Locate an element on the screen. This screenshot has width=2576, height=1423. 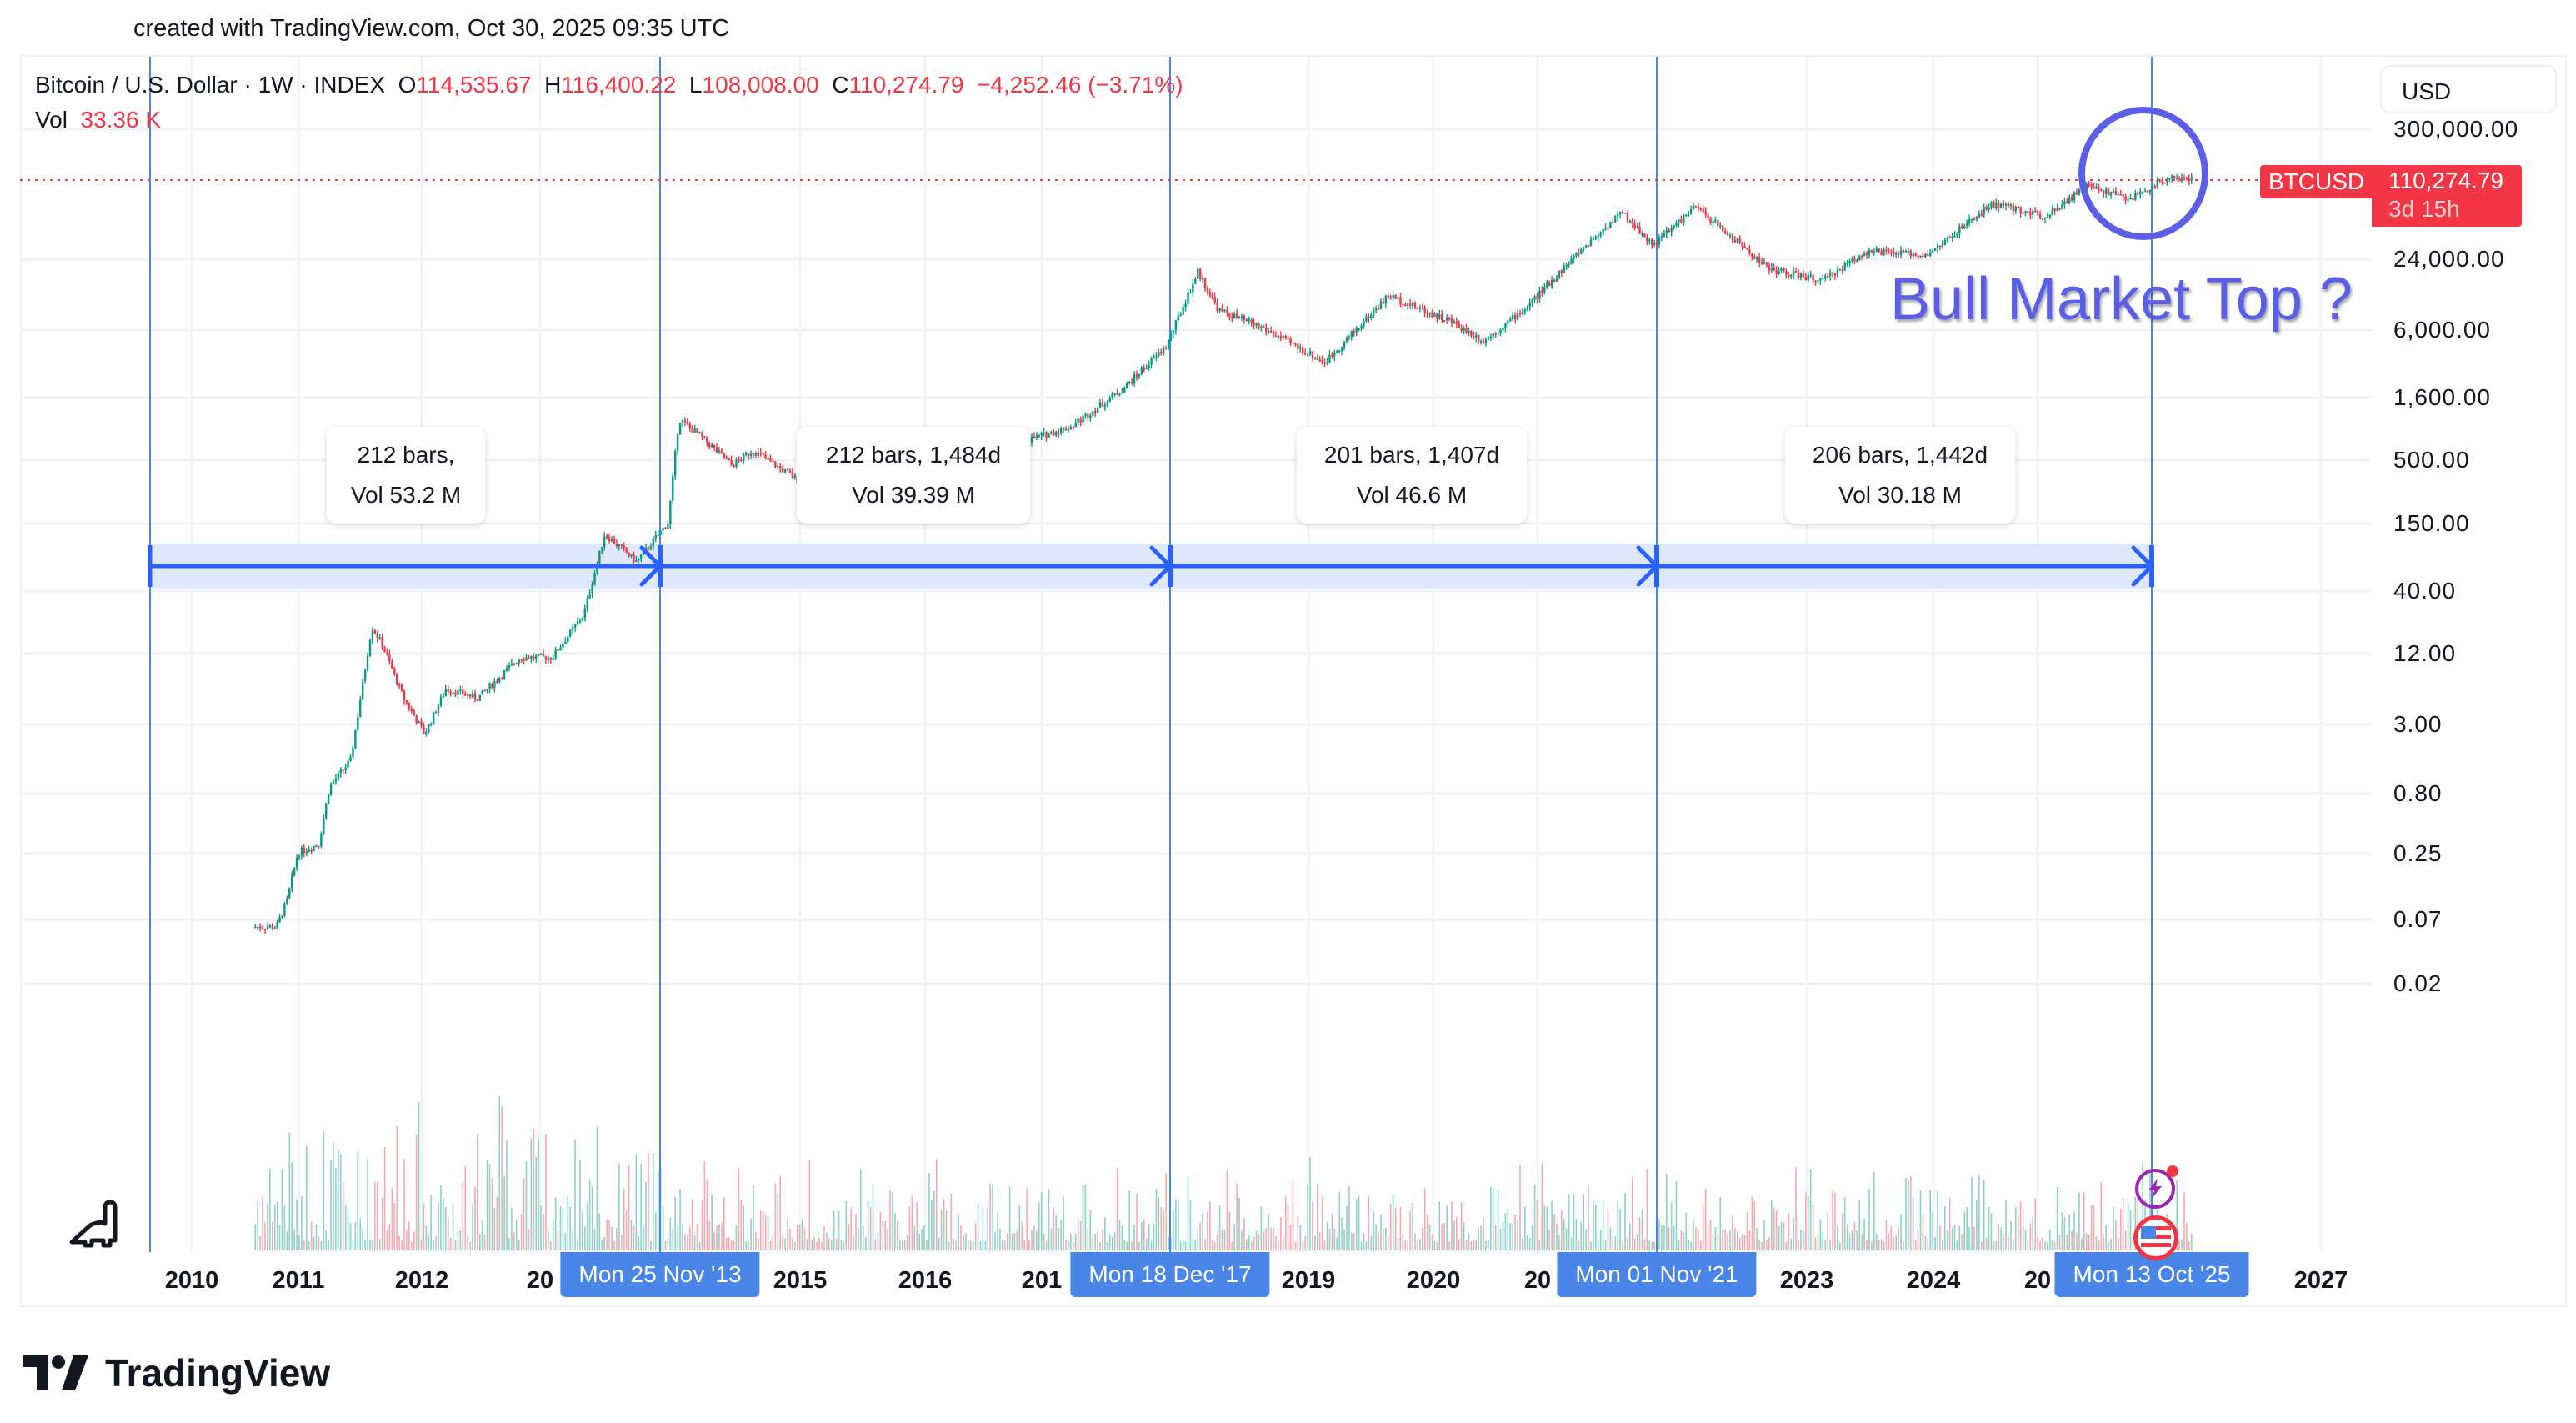
brand-name: TradingView is located at coordinates (218, 1373).